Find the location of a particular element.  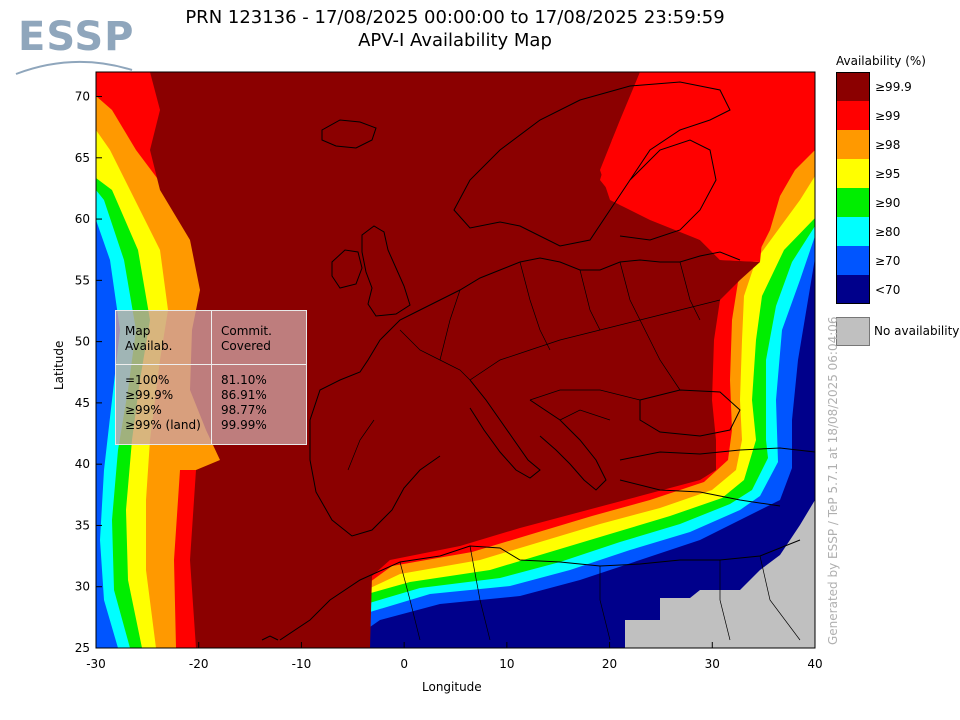

legend-label: ≥98 is located at coordinates (888, 145).